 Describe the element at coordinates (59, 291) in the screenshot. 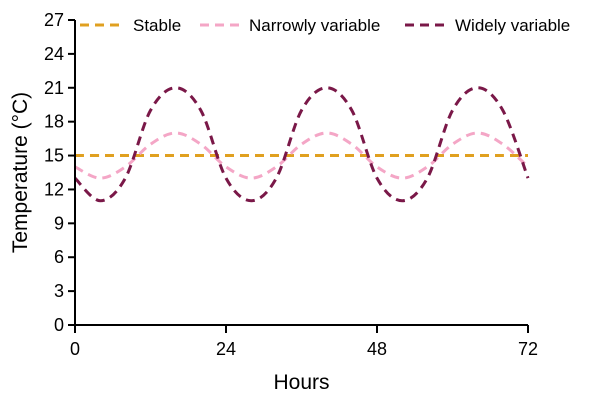

I see `y-tick-label: 3` at that location.